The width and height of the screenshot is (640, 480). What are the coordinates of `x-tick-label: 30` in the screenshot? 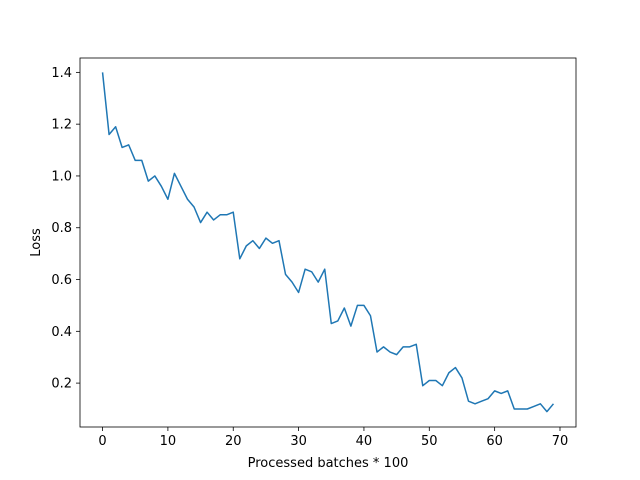 It's located at (298, 441).